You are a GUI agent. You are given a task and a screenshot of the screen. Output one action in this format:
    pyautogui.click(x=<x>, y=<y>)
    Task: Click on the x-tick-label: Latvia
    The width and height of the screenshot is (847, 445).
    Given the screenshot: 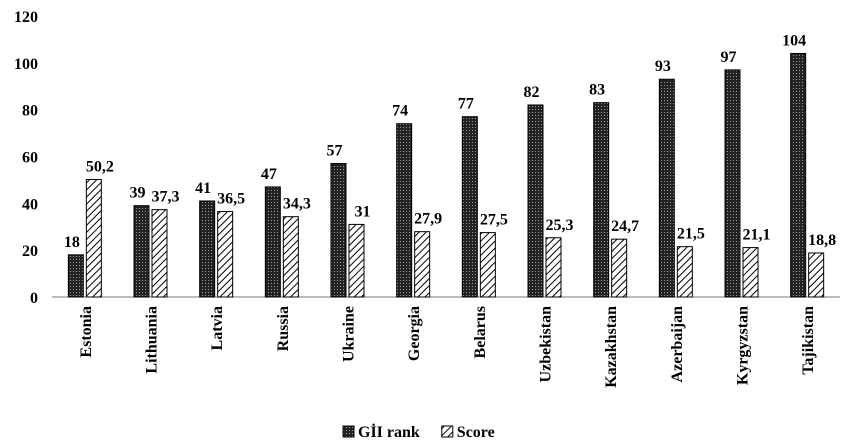 What is the action you would take?
    pyautogui.click(x=217, y=328)
    